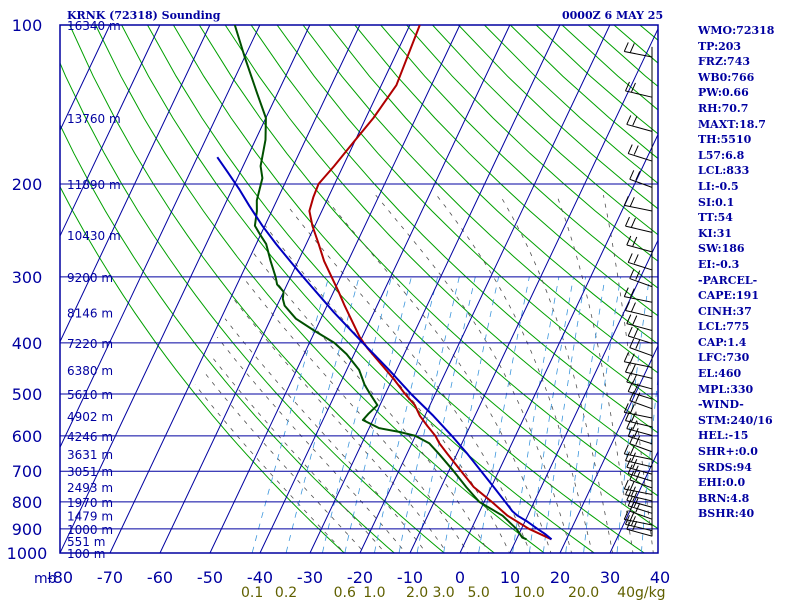 The width and height of the screenshot is (800, 600). What do you see at coordinates (726, 389) in the screenshot?
I see `index-item: MPL:330` at bounding box center [726, 389].